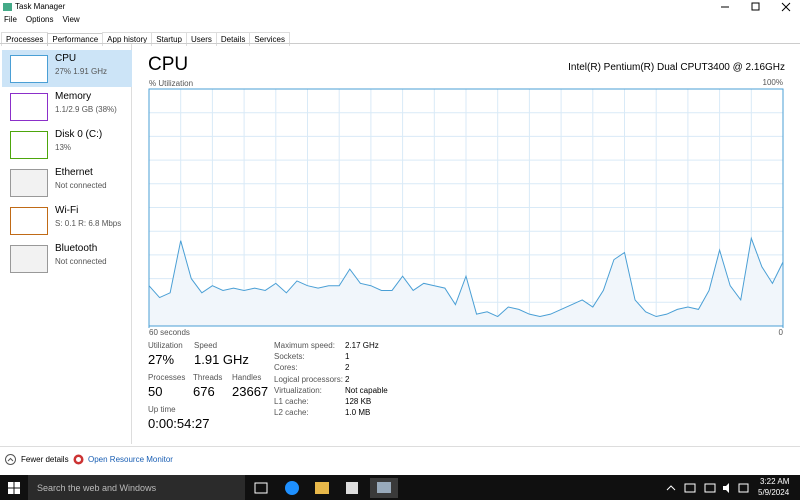 The width and height of the screenshot is (800, 500). I want to click on stat-label: Handles, so click(247, 377).